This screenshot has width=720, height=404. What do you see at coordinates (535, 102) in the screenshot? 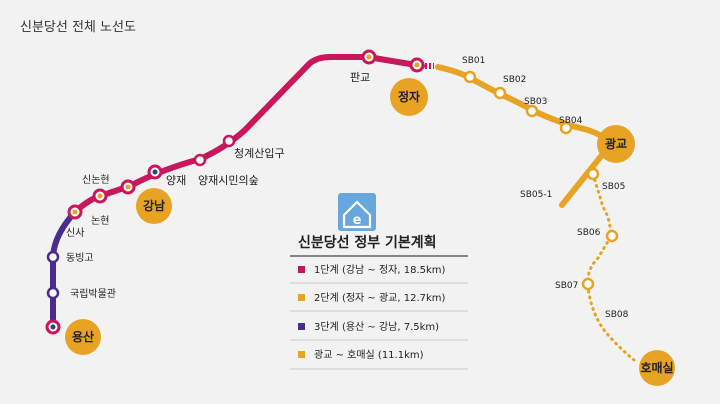
I see `station-label-sb03: SB03` at bounding box center [535, 102].